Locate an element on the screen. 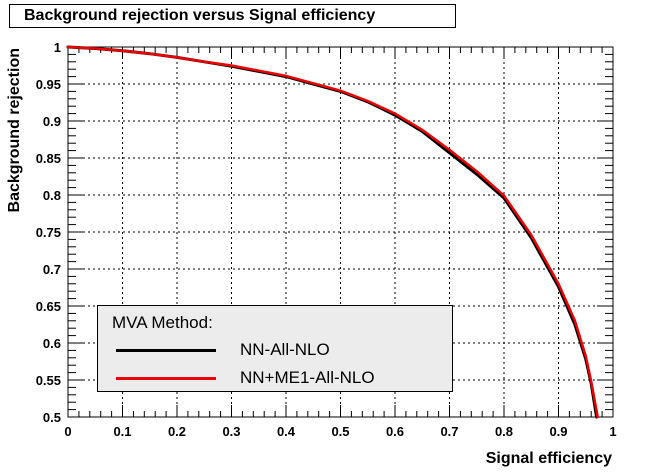 This screenshot has width=646, height=472. x-tick-label: 0.5 is located at coordinates (340, 431).